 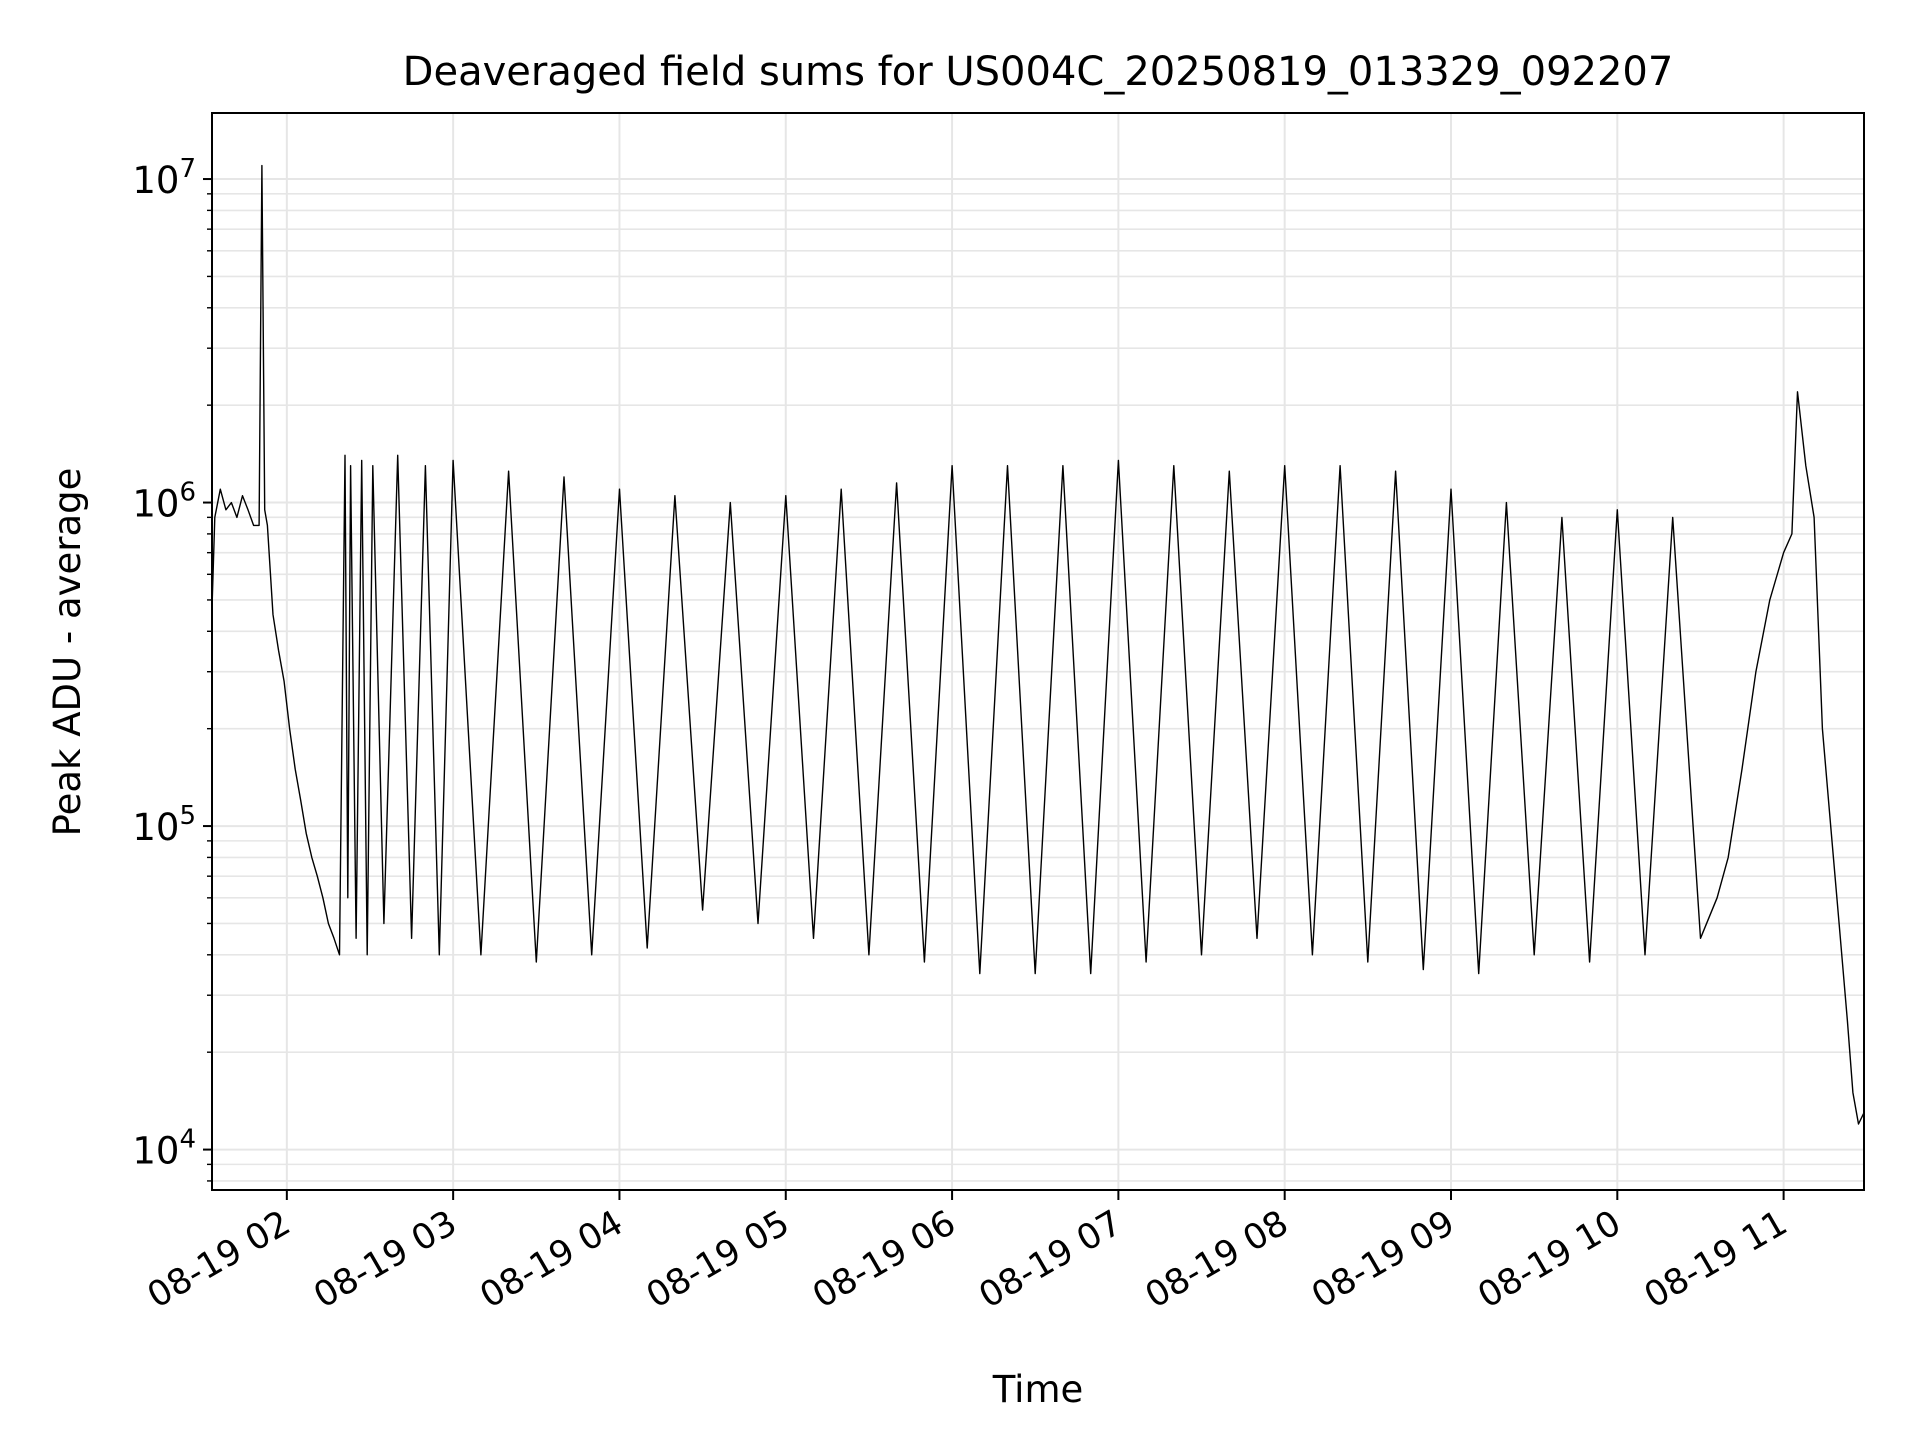 What do you see at coordinates (164, 178) in the screenshot?
I see `y-tick-label: 107` at bounding box center [164, 178].